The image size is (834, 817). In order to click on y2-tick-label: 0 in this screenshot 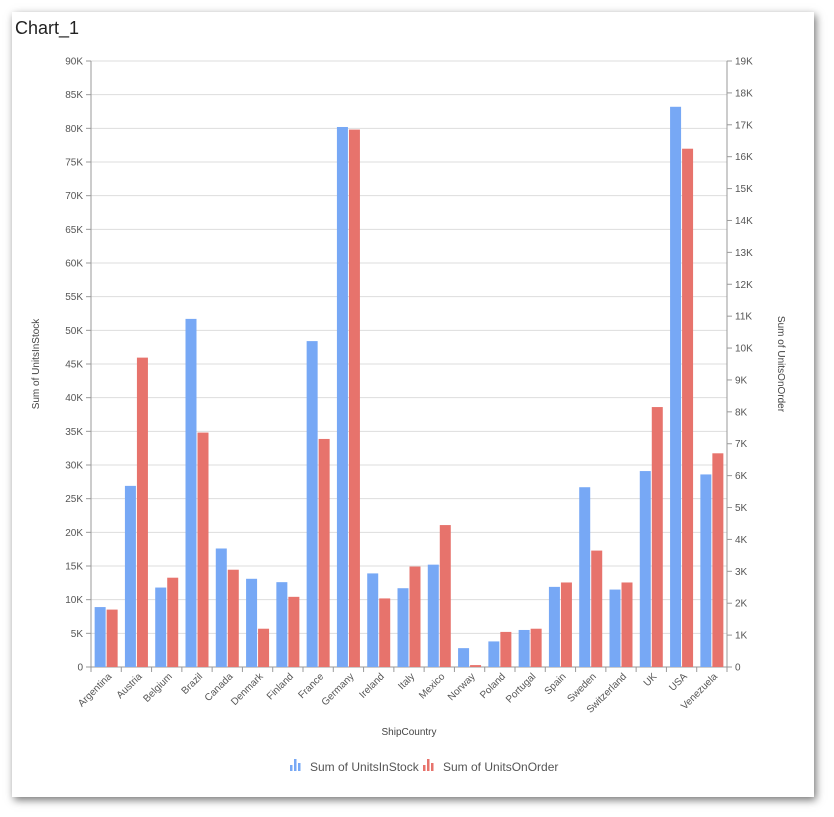, I will do `click(738, 668)`.